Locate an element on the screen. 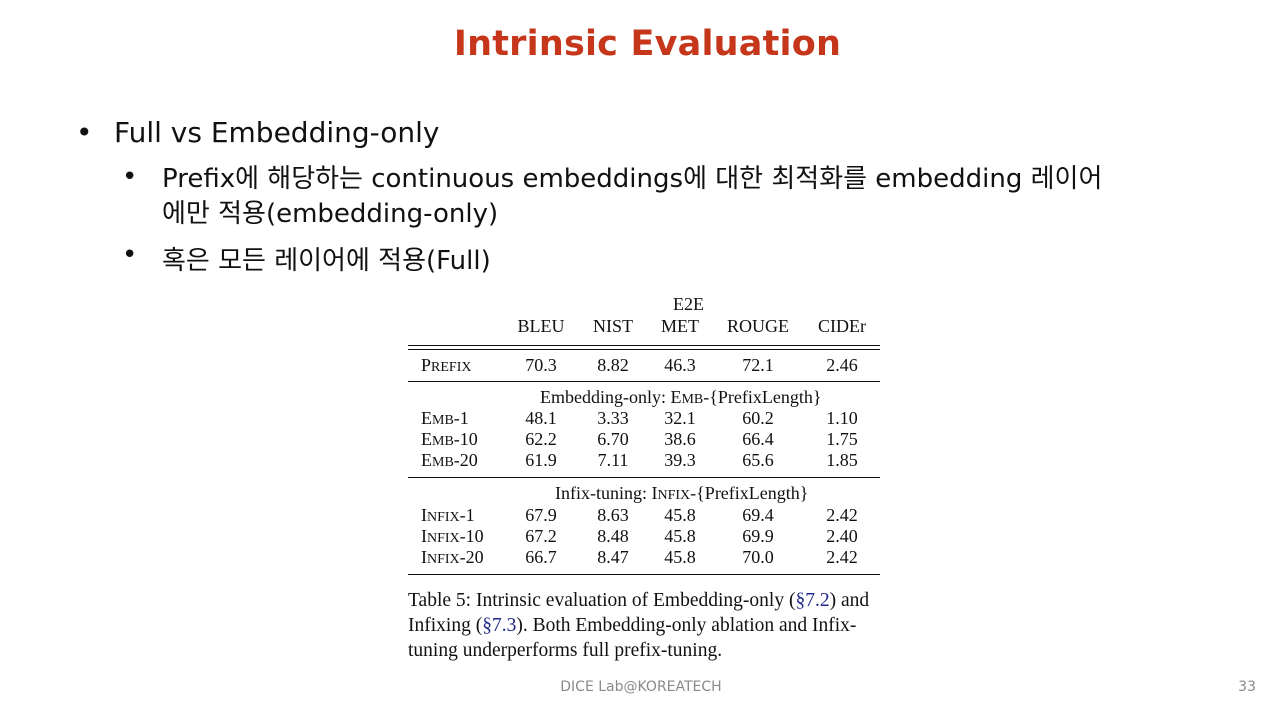 The width and height of the screenshot is (1280, 720). column-header: CIDEr is located at coordinates (842, 326).